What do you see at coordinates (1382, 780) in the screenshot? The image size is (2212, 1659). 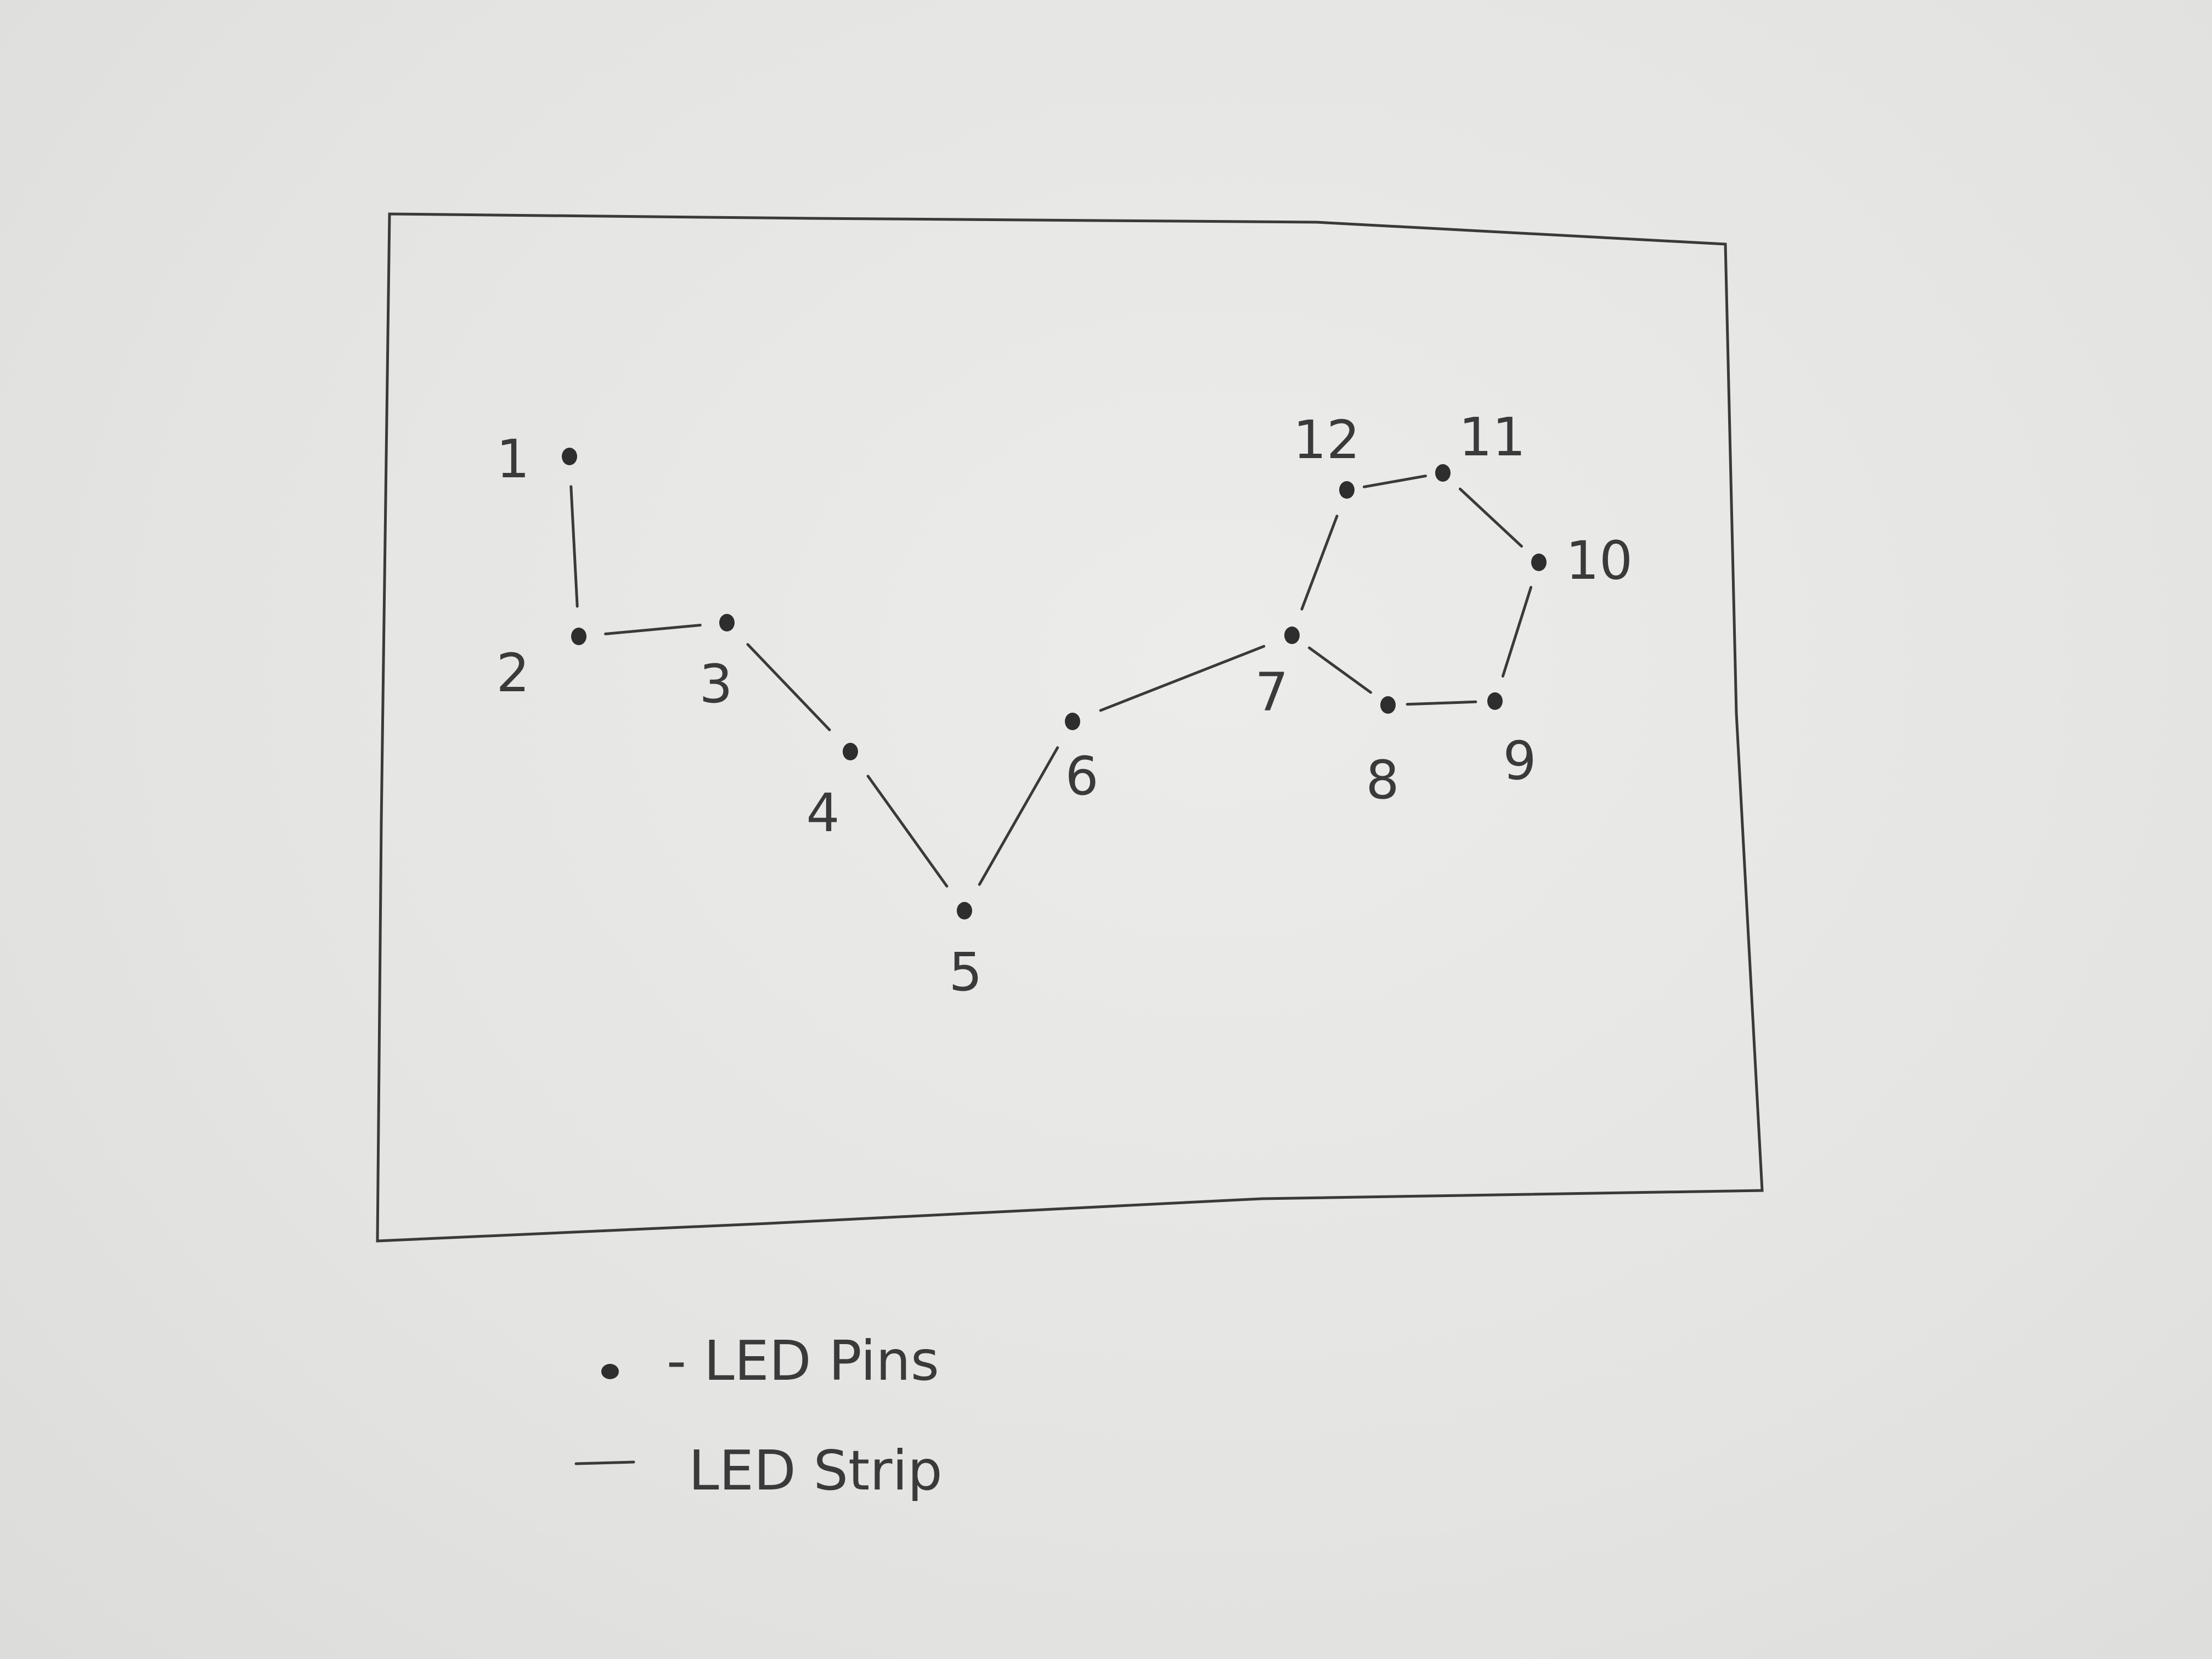 I see `pin-label-8: 8` at bounding box center [1382, 780].